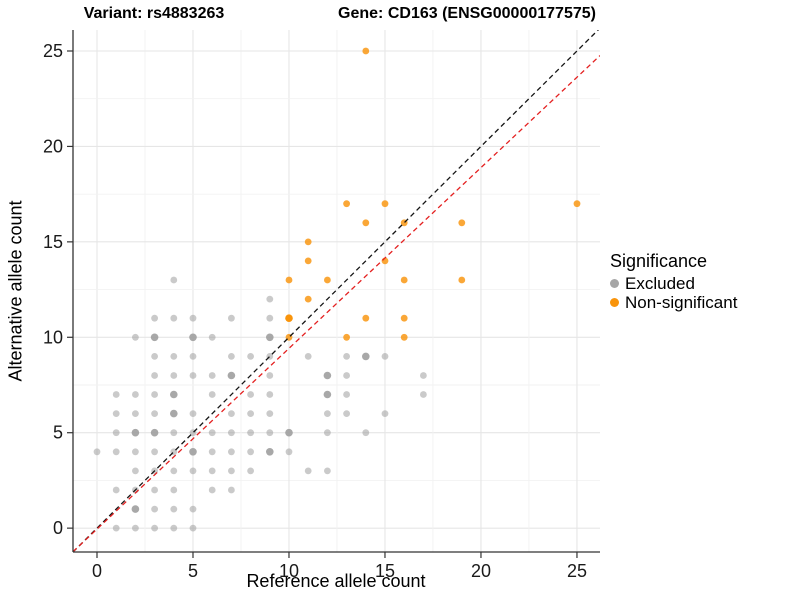 Image resolution: width=800 pixels, height=600 pixels. Describe the element at coordinates (705, 283) in the screenshot. I see `legend-item-excluded: Excluded` at that location.